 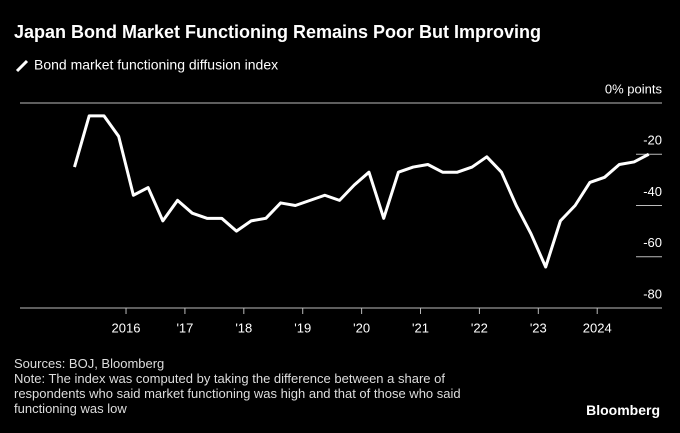 I want to click on y-tick-label: -20, so click(x=652, y=140).